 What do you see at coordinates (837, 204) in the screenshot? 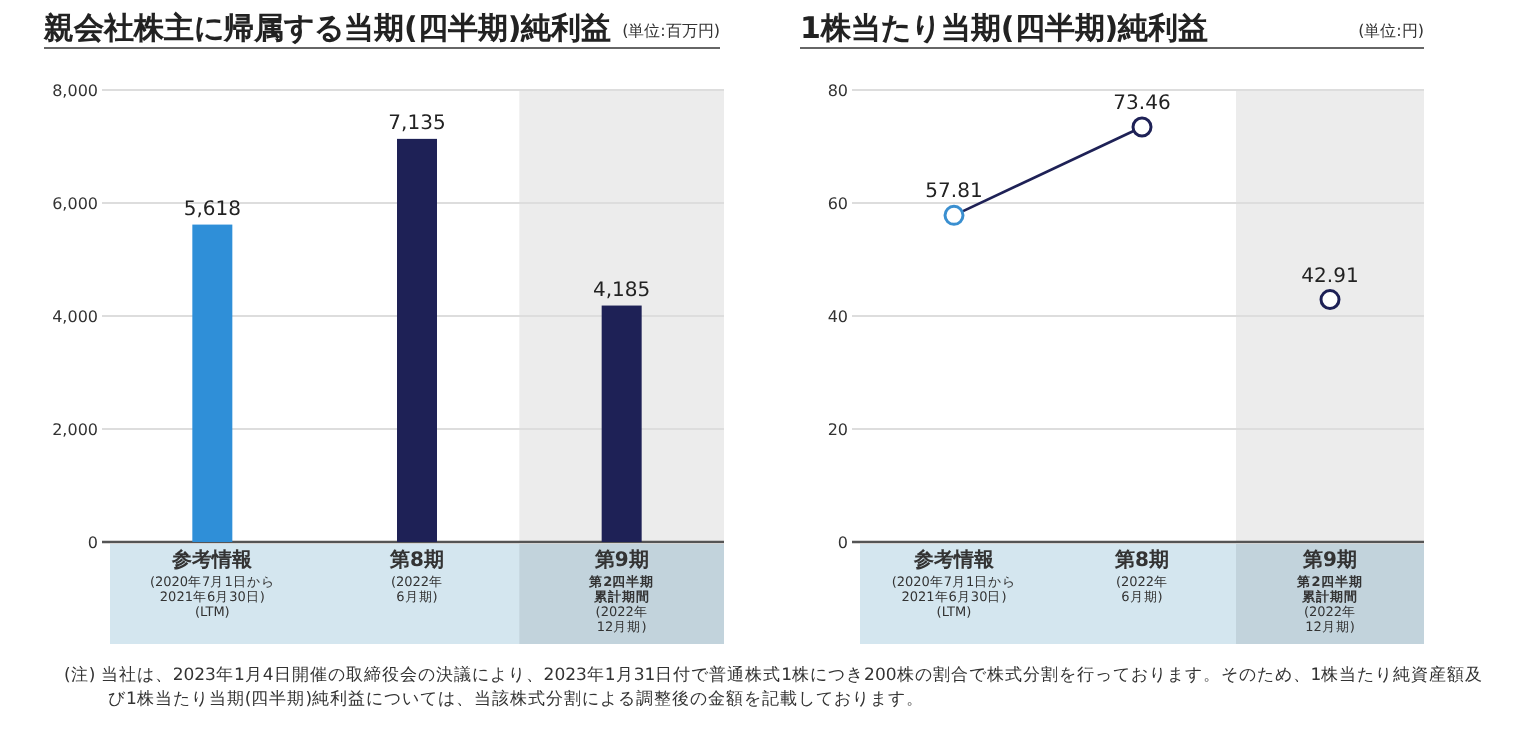
I see `y-tick-label: 60` at bounding box center [837, 204].